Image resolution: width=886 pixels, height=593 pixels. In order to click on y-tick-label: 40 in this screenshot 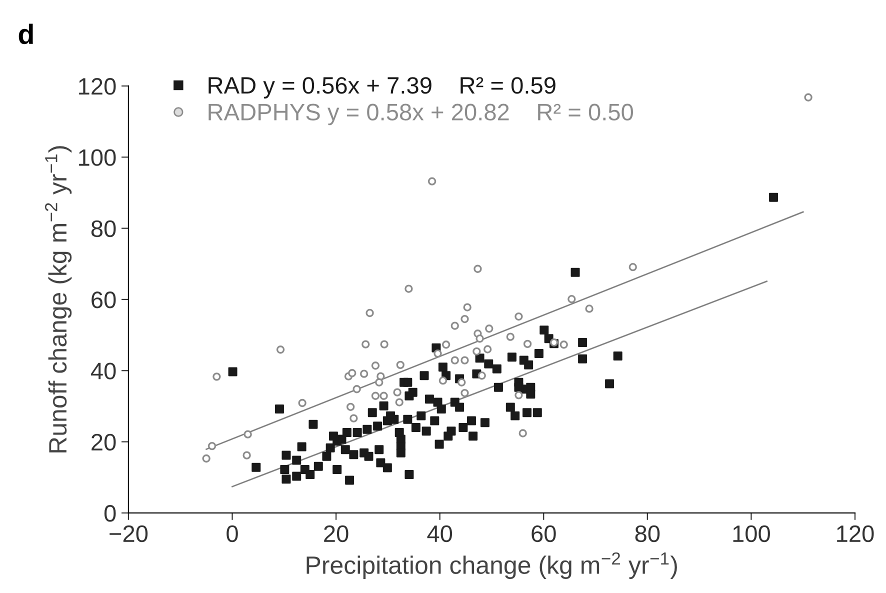, I will do `click(103, 371)`.